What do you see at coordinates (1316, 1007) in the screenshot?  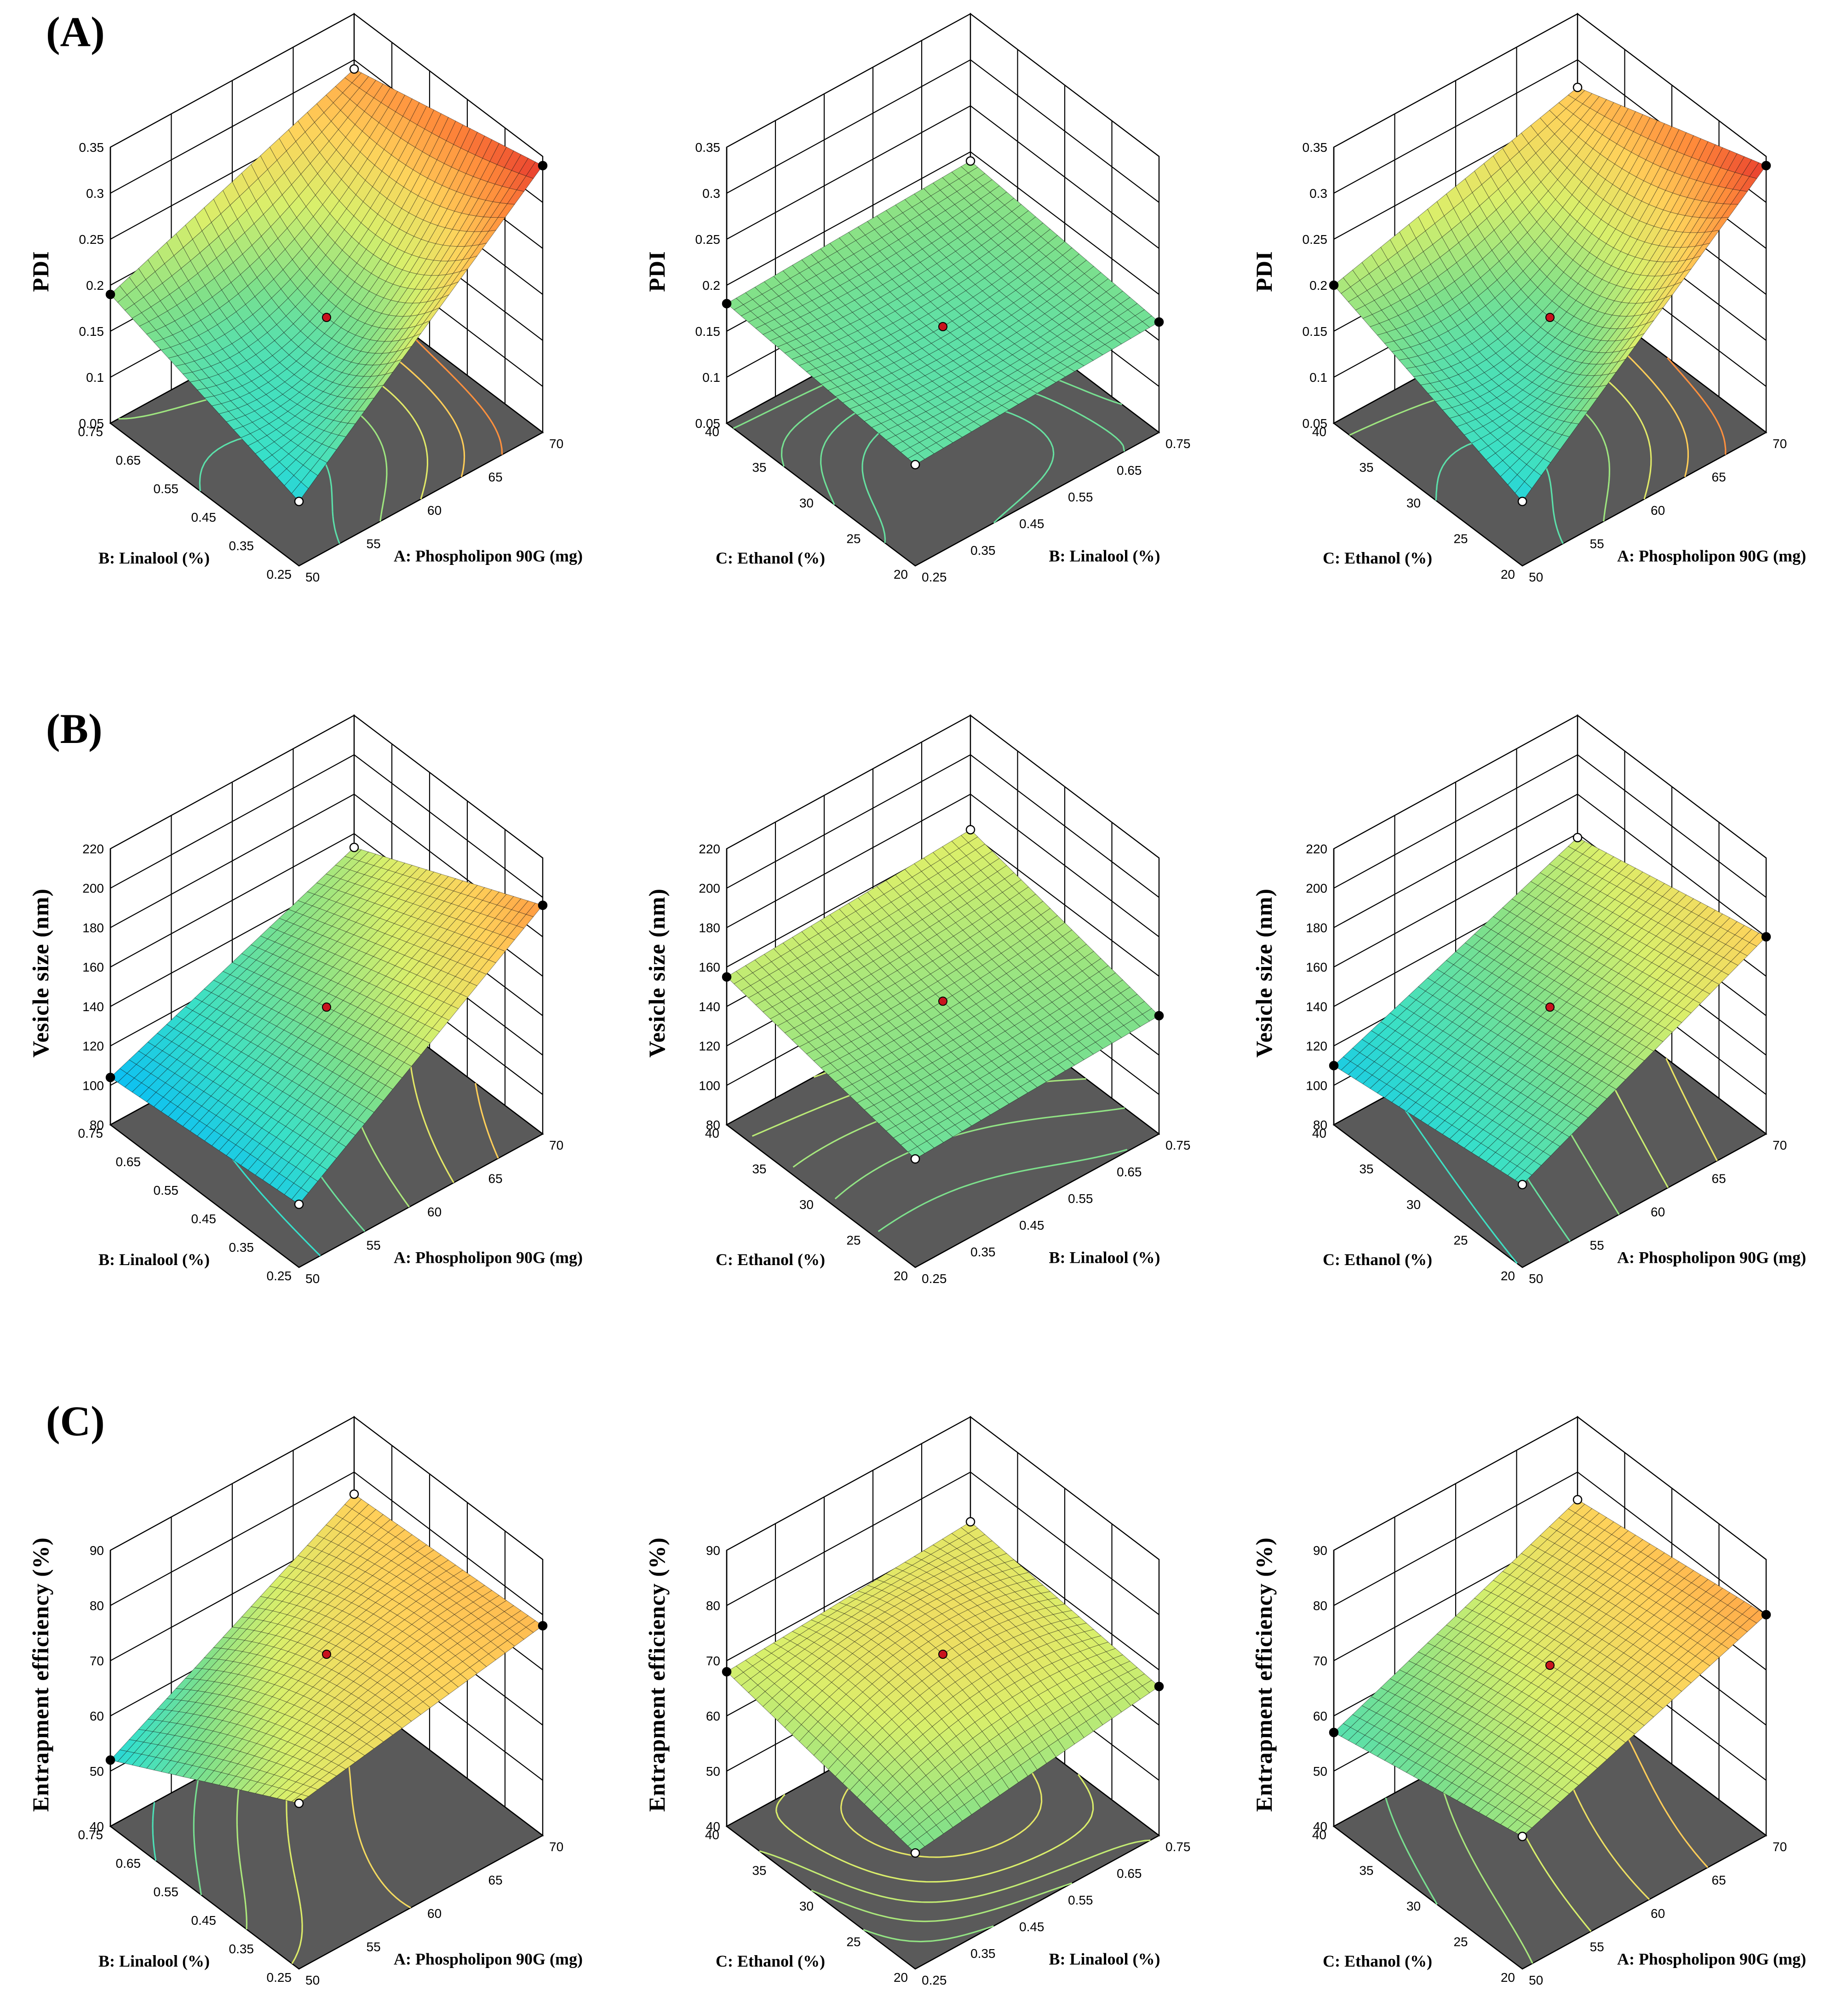 I see `z-tick-label: 140` at bounding box center [1316, 1007].